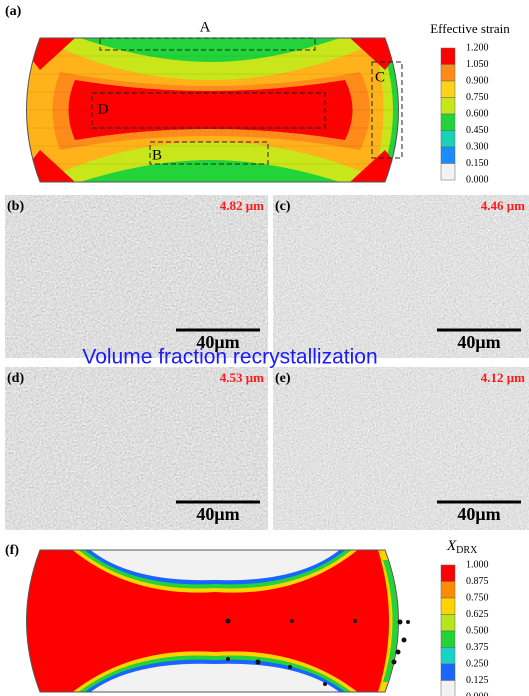  Describe the element at coordinates (317, 652) in the screenshot. I see `sample-points` at that location.